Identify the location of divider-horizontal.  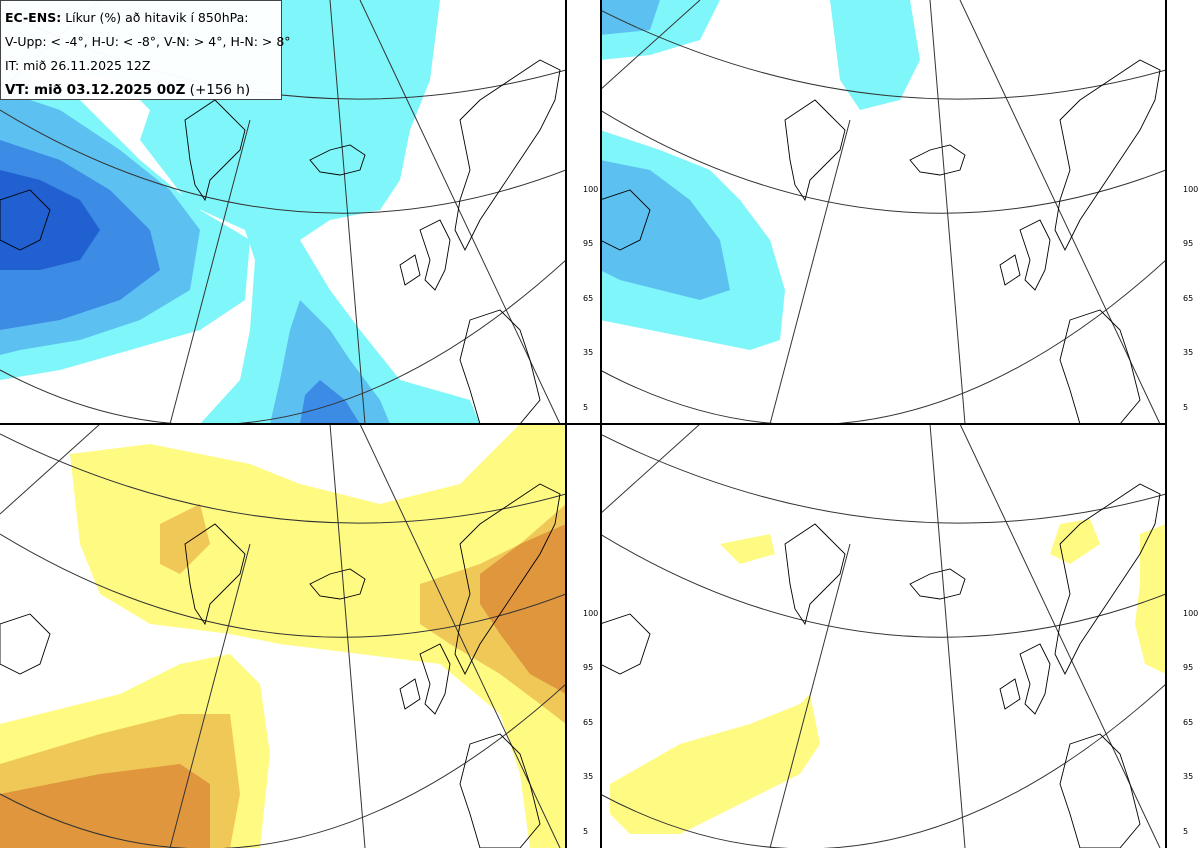
(583, 424).